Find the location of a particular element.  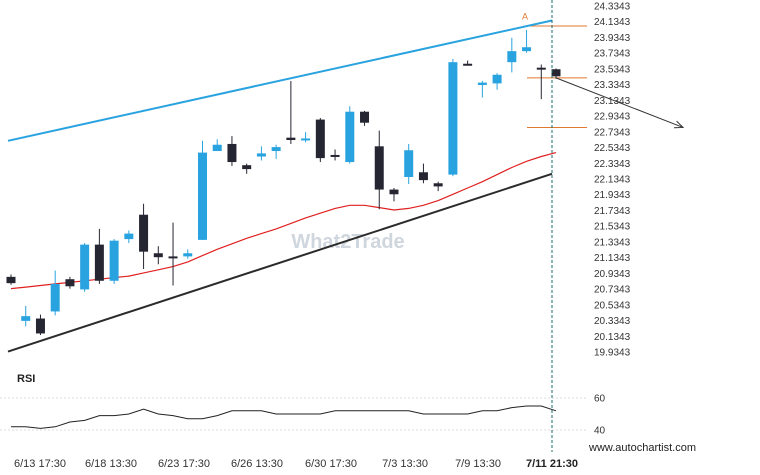

y-tick-label: 23.3343 is located at coordinates (612, 85).